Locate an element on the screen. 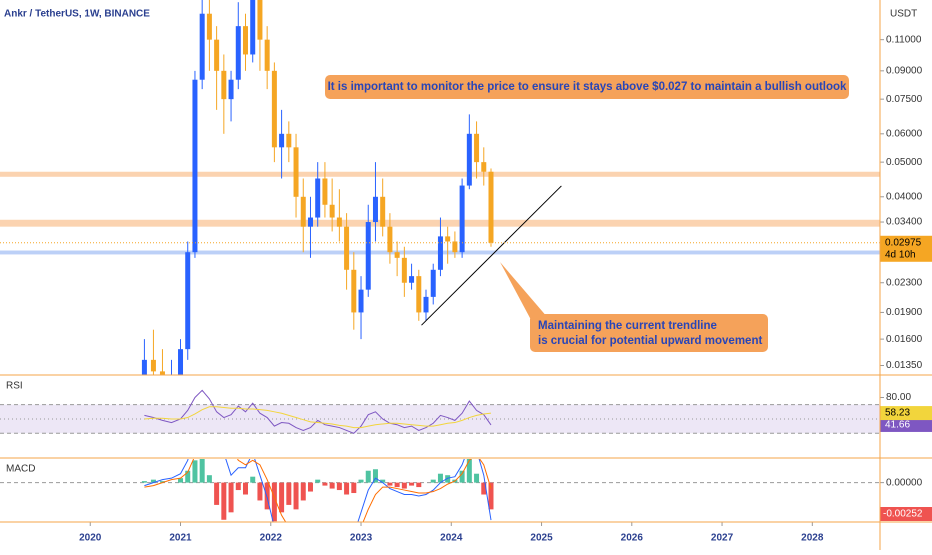  annotation: Maintaining the current trendline is located at coordinates (627, 326).